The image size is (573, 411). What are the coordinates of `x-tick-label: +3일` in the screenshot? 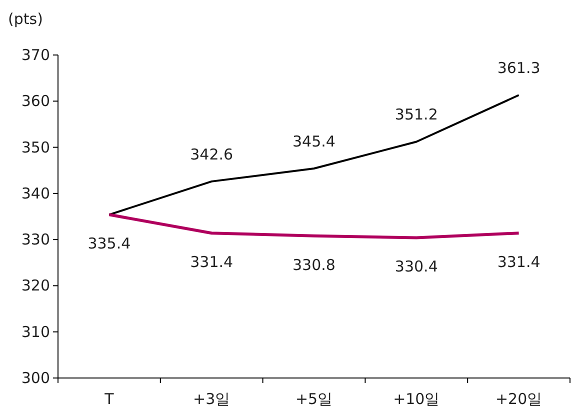 It's located at (211, 399).